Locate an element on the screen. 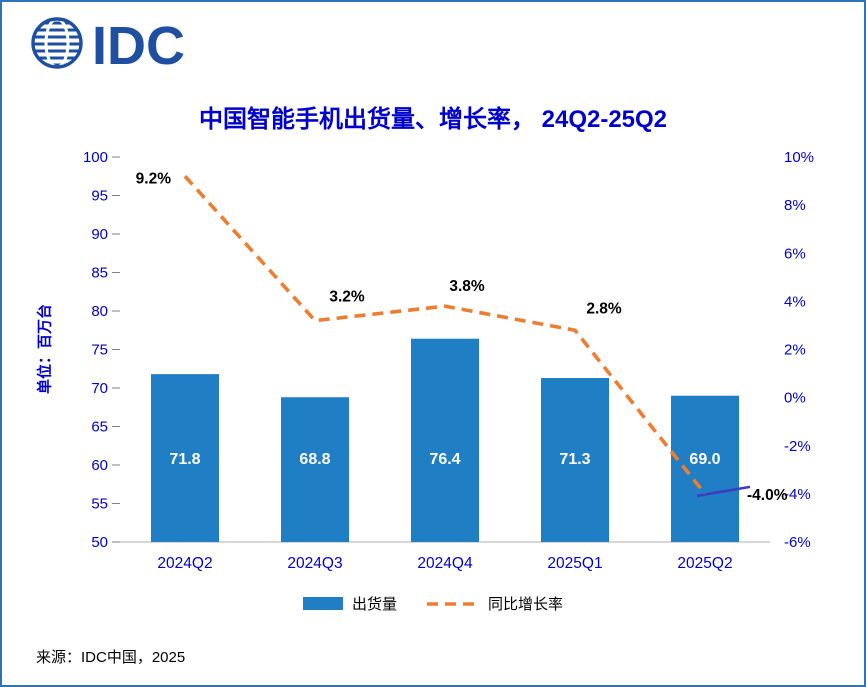  legend: 出货量 同比增长率 is located at coordinates (433, 603).